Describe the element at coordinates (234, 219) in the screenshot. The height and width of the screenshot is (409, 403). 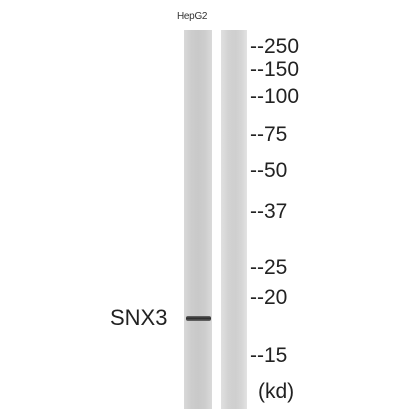
I see `marker-lane` at that location.